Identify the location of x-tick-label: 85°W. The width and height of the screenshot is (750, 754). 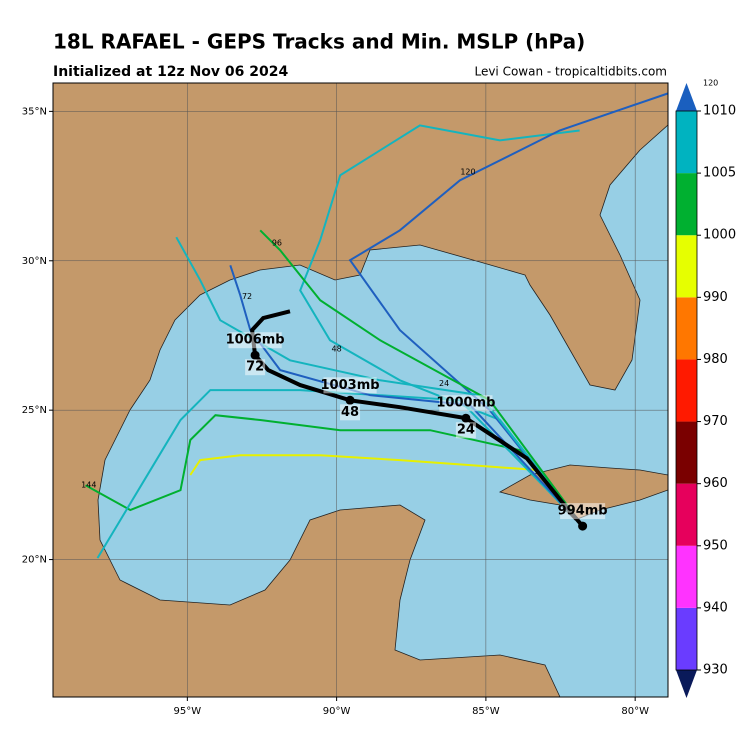
(486, 711).